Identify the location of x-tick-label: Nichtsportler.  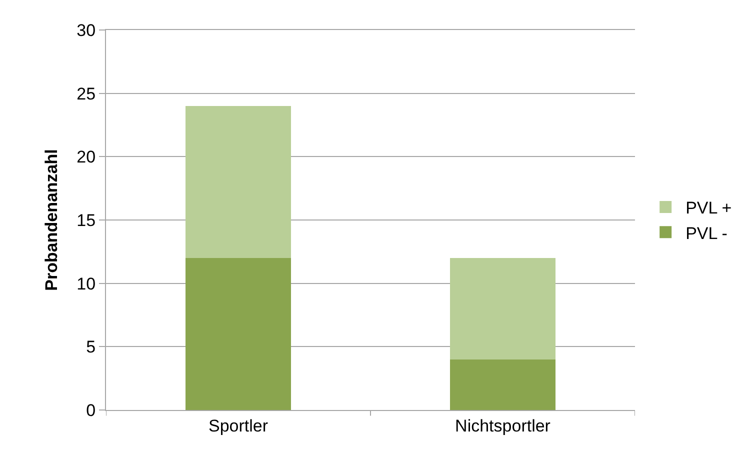
(503, 426).